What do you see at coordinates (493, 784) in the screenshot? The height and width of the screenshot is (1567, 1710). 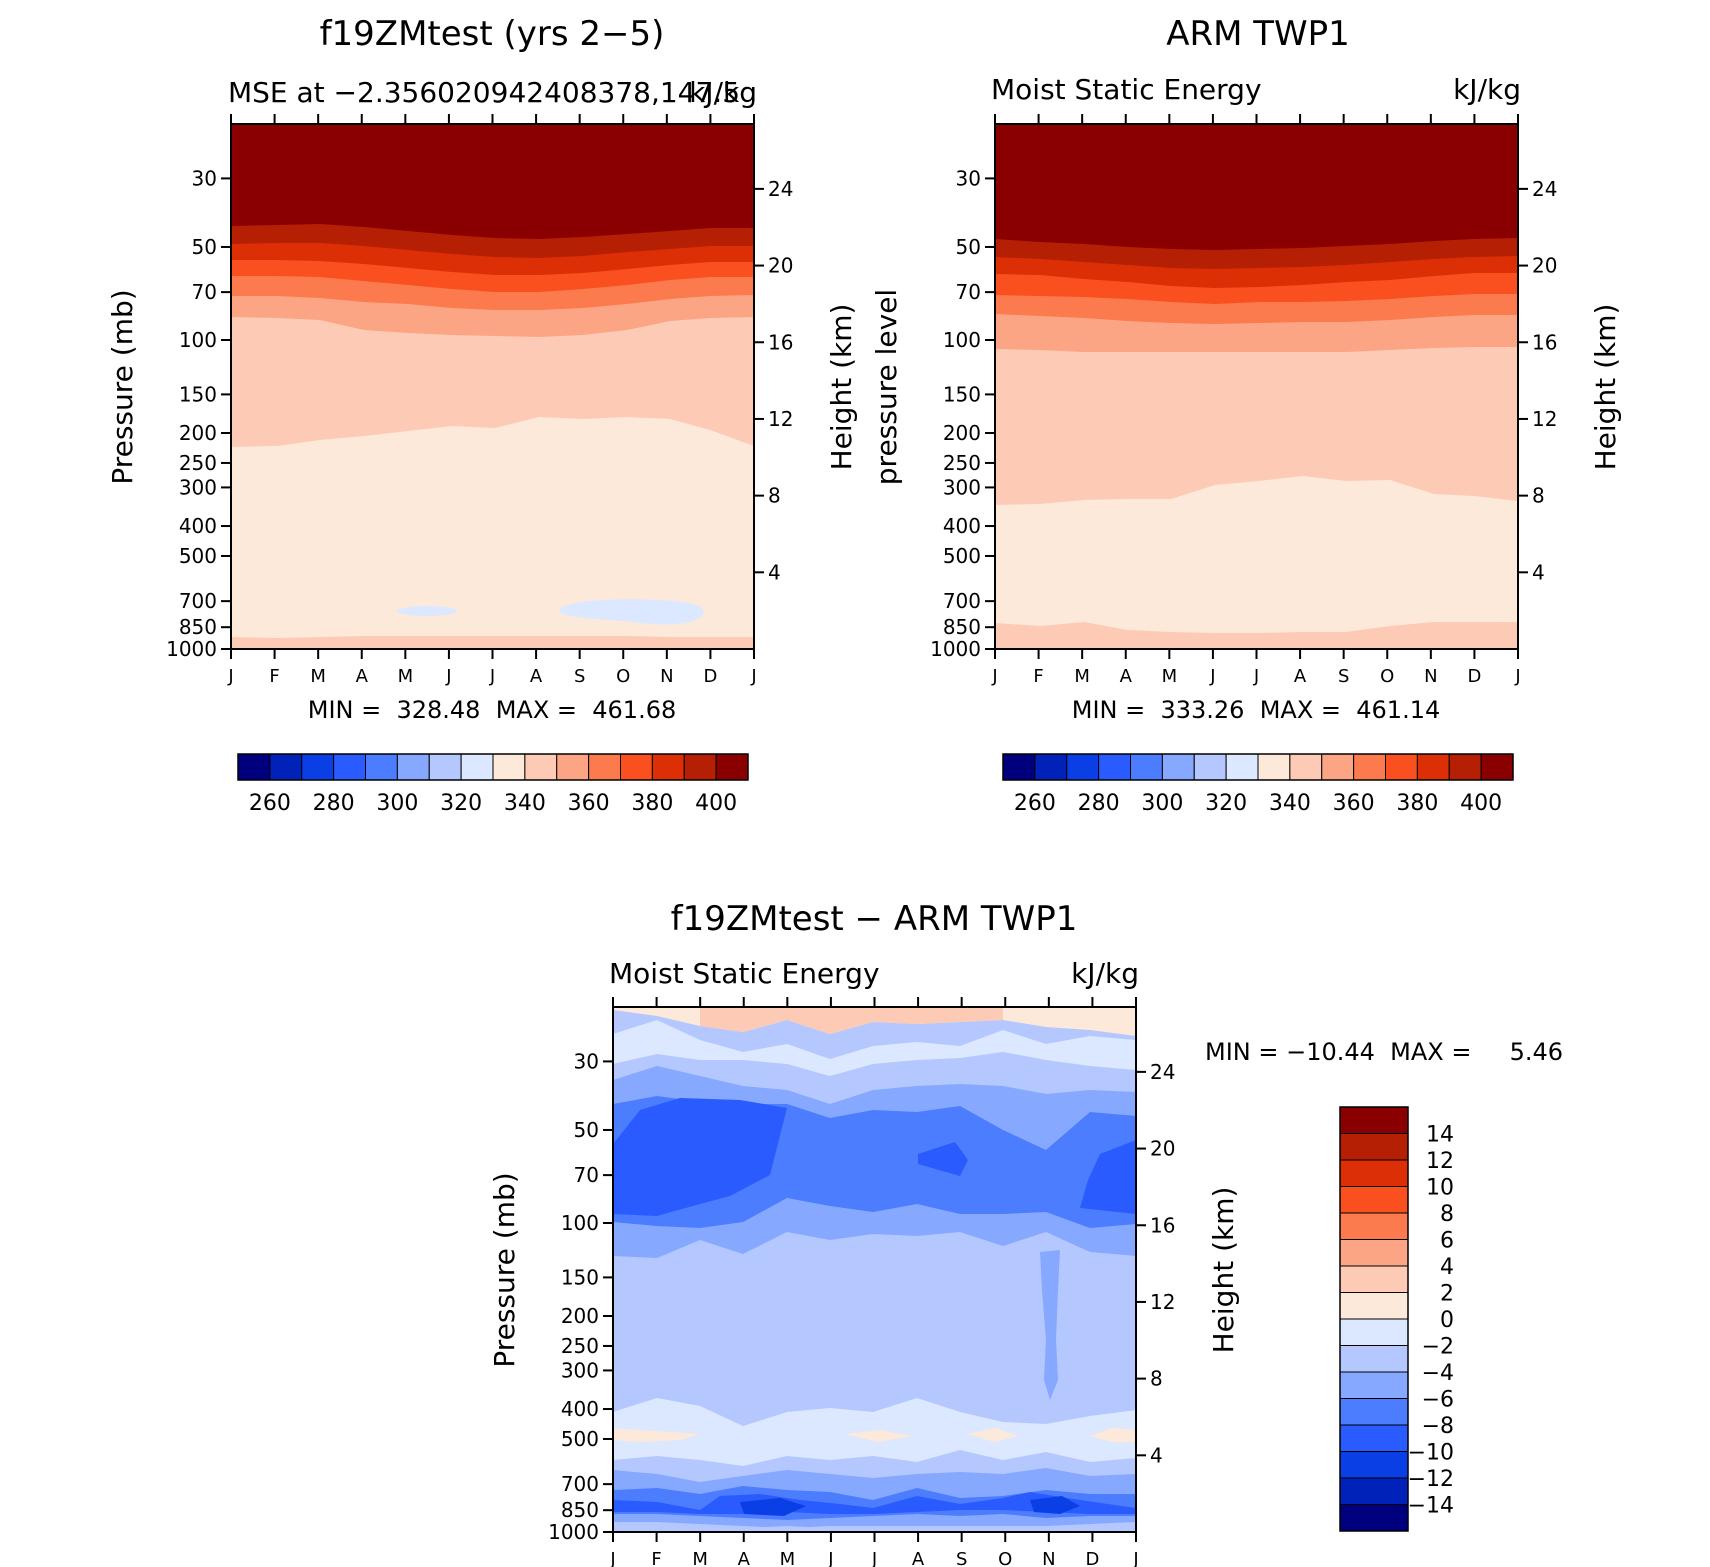 I see `model-colorbar: 260 280 300 320 340 360 380 400` at bounding box center [493, 784].